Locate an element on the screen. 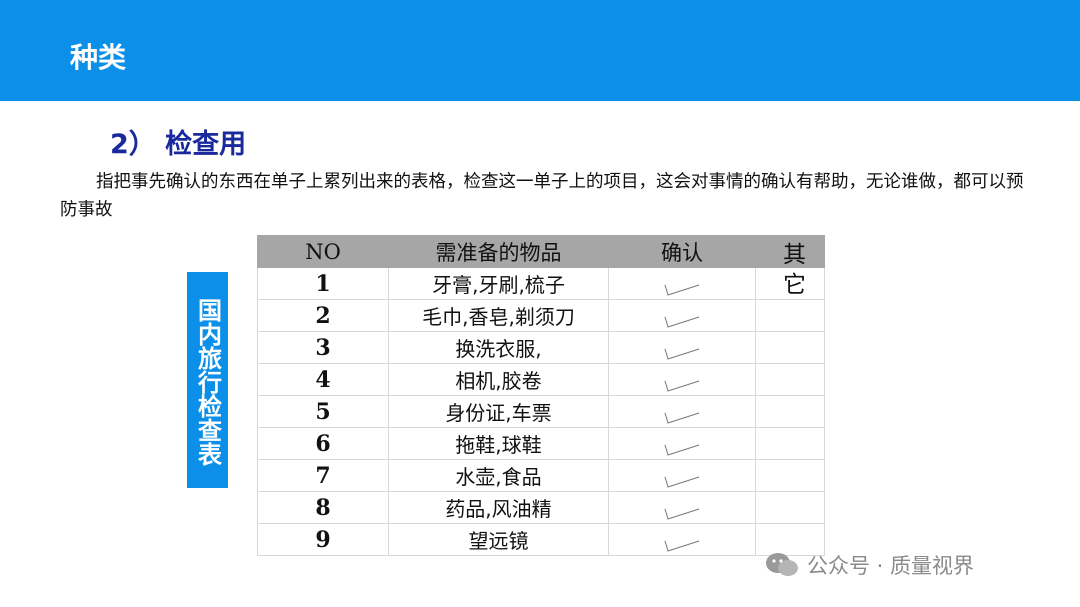 This screenshot has width=1080, height=607. other-text: 其它 is located at coordinates (794, 270).